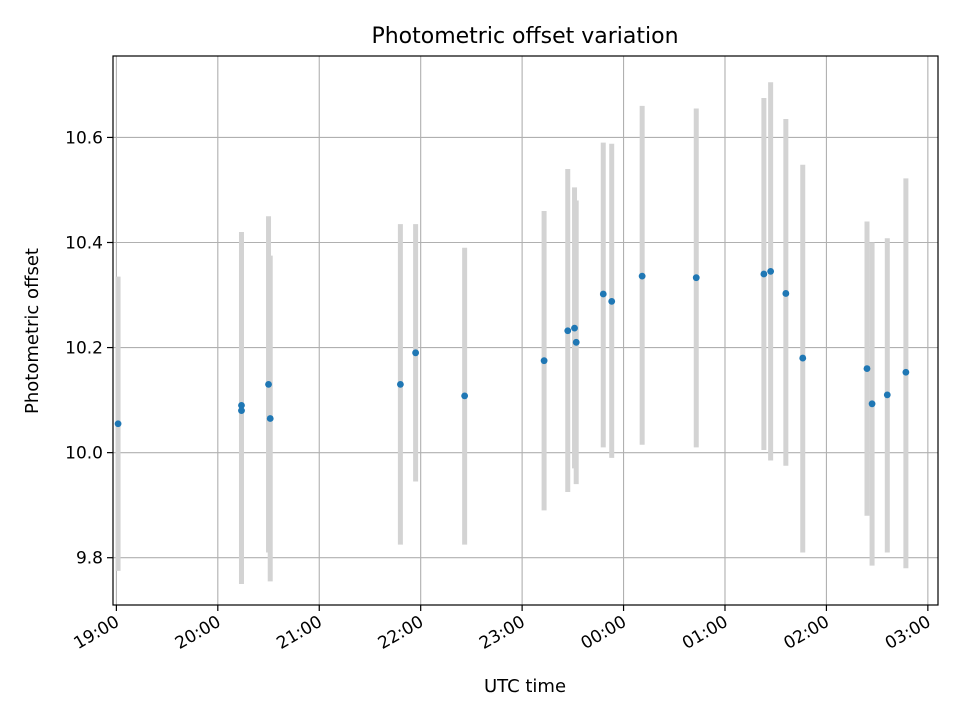 This screenshot has height=720, width=960. What do you see at coordinates (32, 331) in the screenshot?
I see `y-axis-label: Photometric offset` at bounding box center [32, 331].